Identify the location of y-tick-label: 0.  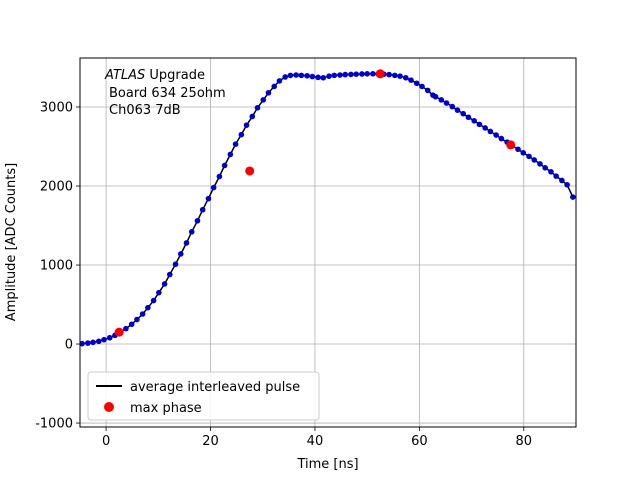
(69, 345).